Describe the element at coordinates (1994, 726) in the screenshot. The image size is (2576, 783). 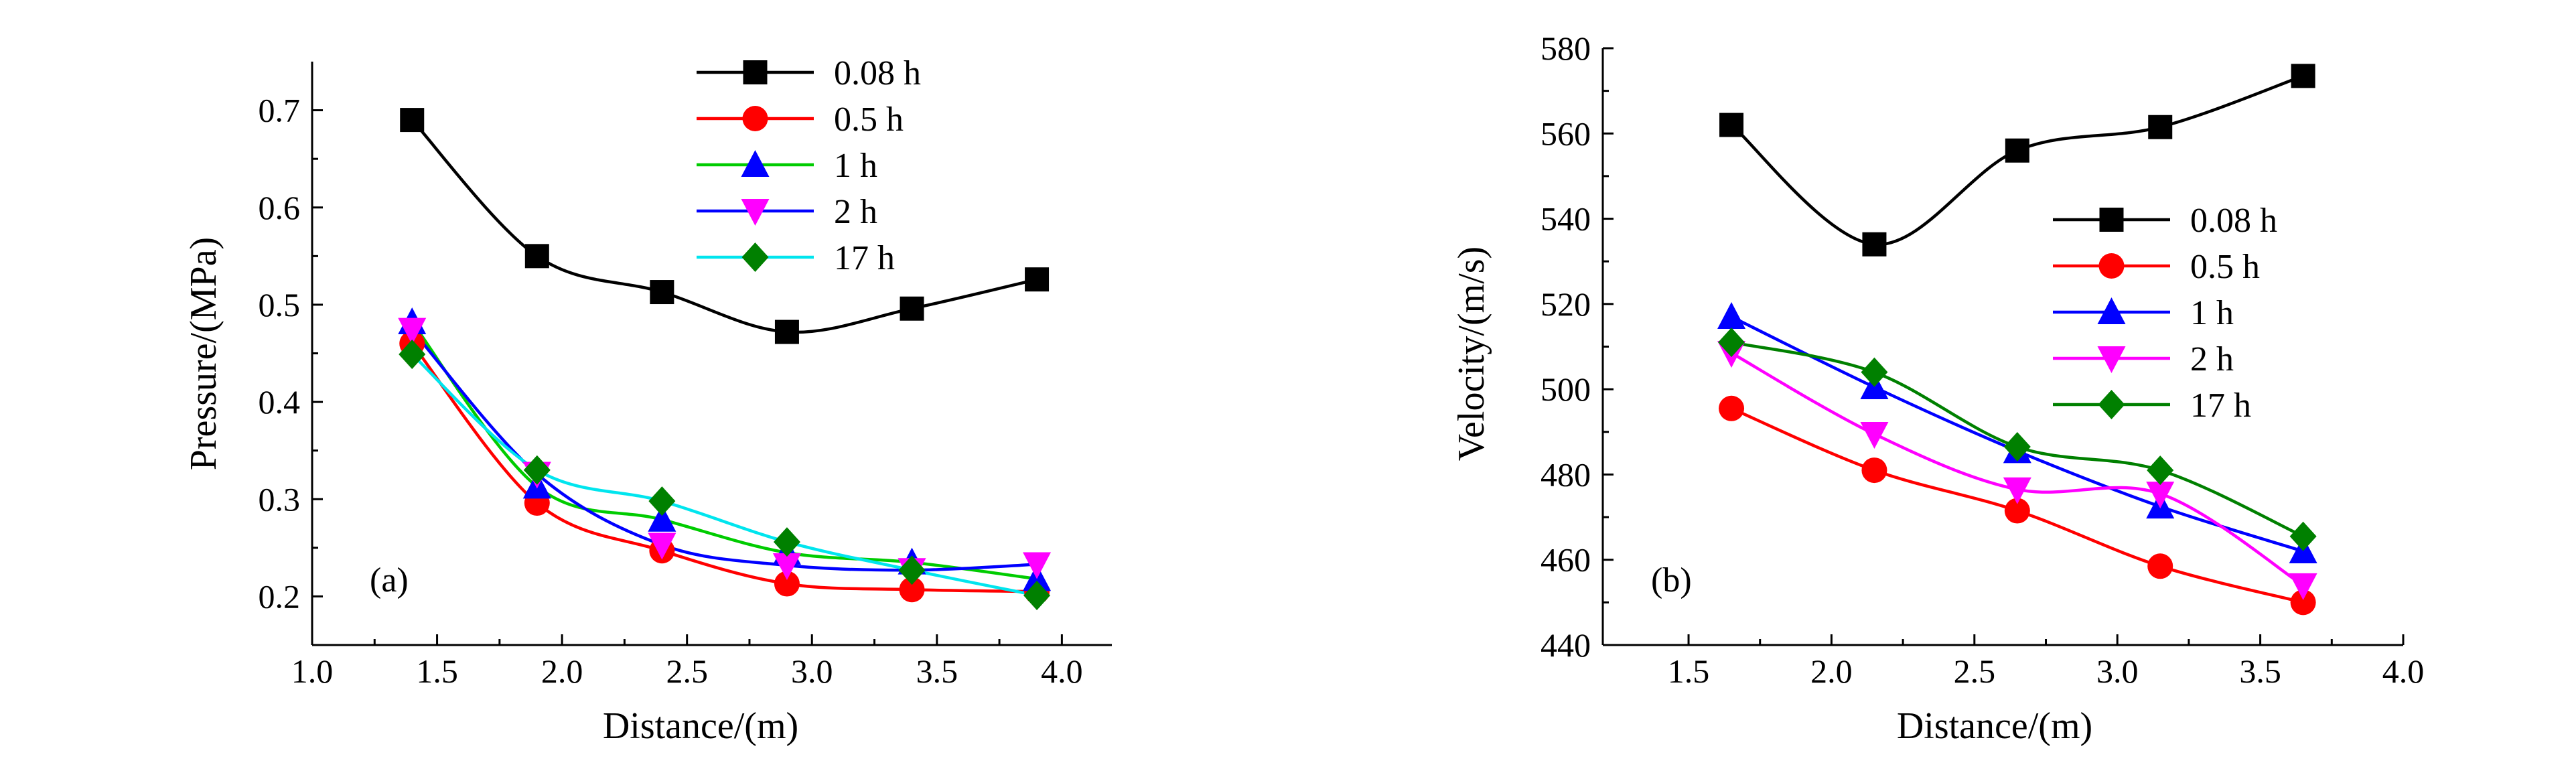
I see `x-axis-label-b: Distance/(m)` at that location.